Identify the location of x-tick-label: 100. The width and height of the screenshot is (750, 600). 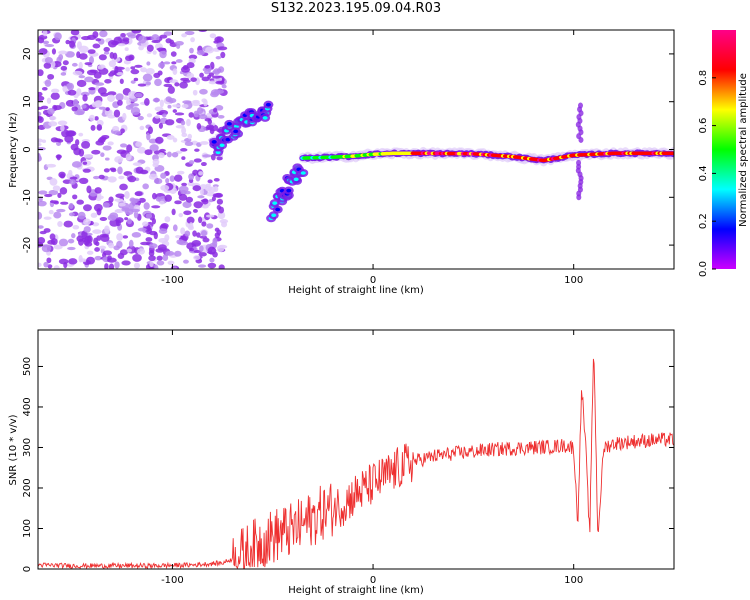
(573, 280).